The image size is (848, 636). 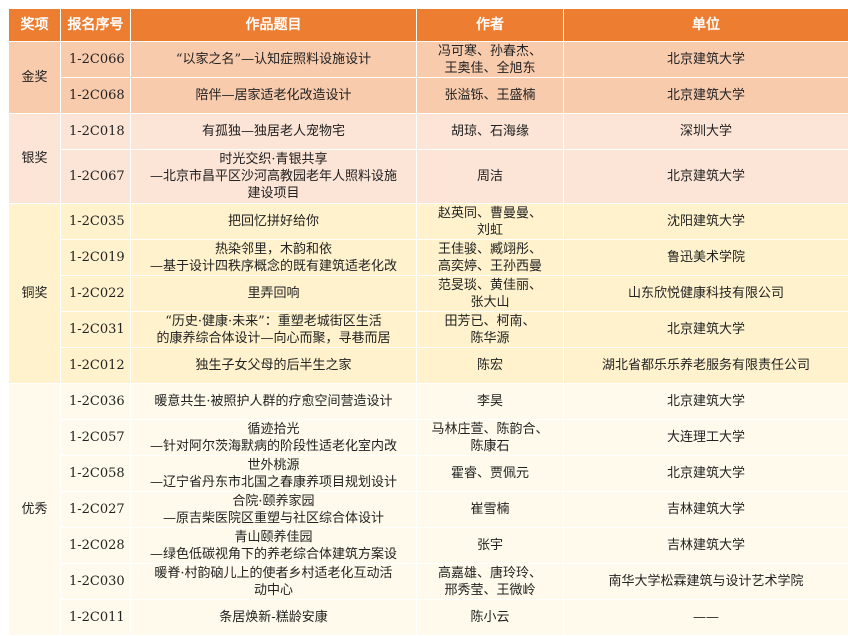 I want to click on text-line: 马林庄萱、陈韵合、, so click(x=490, y=429).